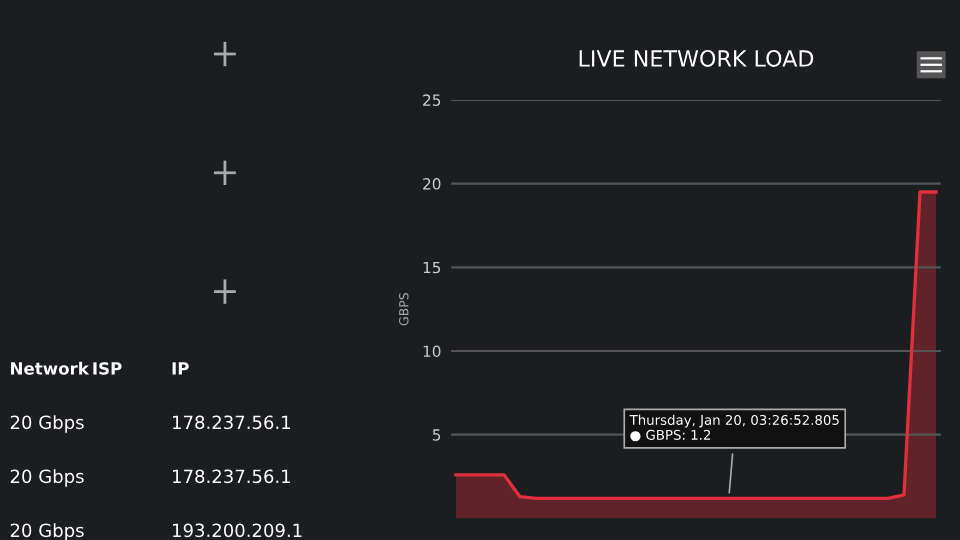 This screenshot has height=540, width=960. Describe the element at coordinates (107, 368) in the screenshot. I see `category-label: ISP` at that location.